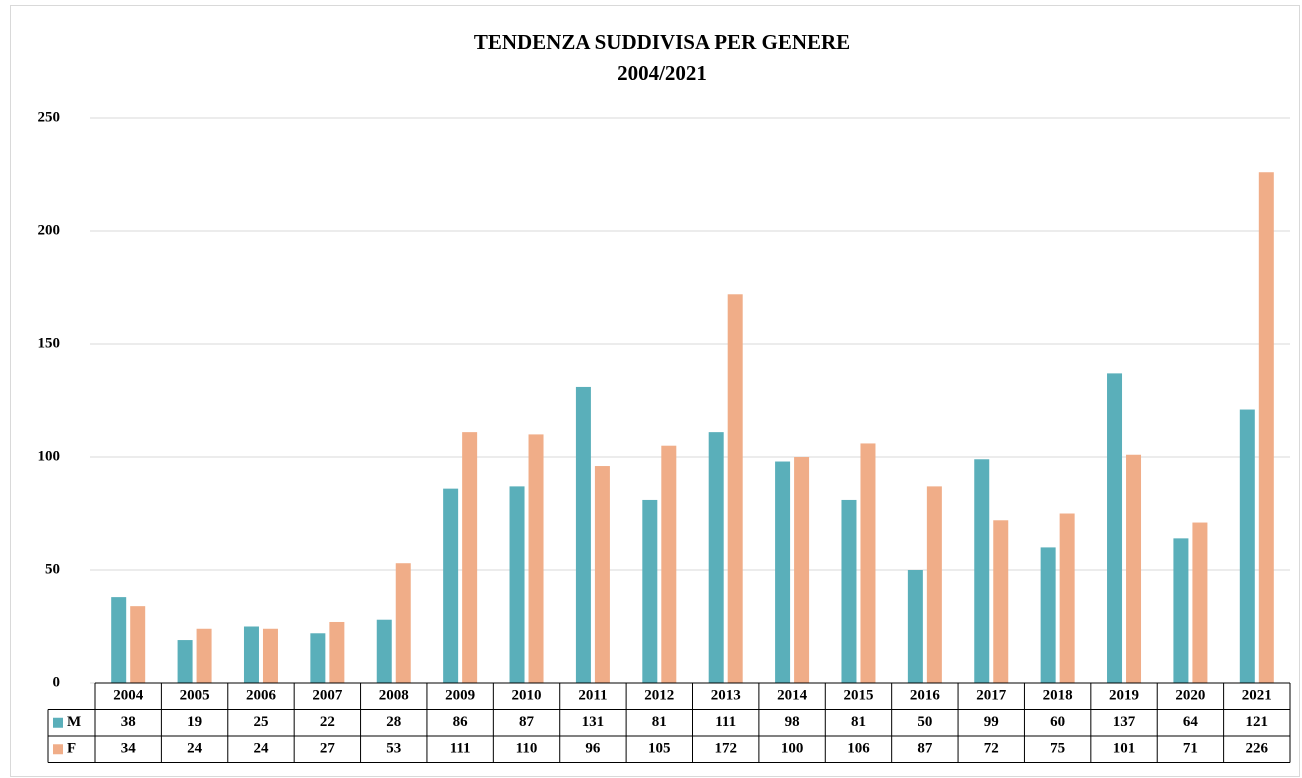 The width and height of the screenshot is (1302, 778). What do you see at coordinates (49, 117) in the screenshot?
I see `y-tick-label: 250` at bounding box center [49, 117].